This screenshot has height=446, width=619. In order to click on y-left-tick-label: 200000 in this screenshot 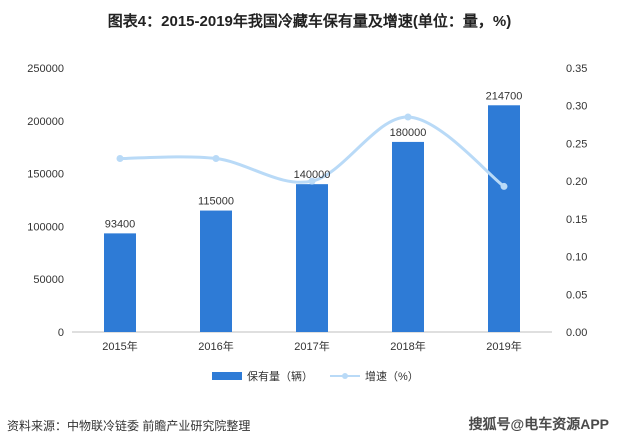, I will do `click(45, 122)`.